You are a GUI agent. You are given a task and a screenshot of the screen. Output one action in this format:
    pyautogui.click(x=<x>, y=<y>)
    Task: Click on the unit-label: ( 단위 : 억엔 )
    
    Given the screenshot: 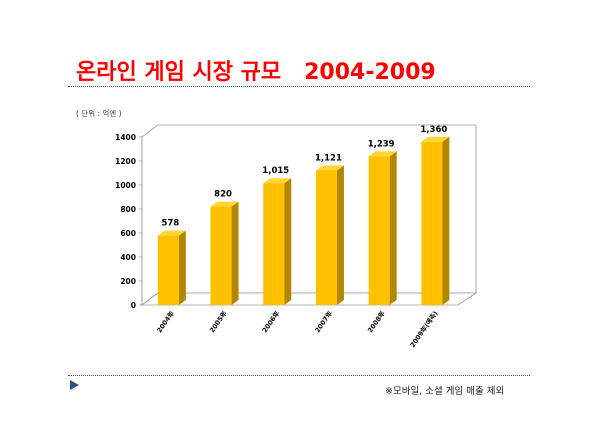 What is the action you would take?
    pyautogui.click(x=99, y=113)
    